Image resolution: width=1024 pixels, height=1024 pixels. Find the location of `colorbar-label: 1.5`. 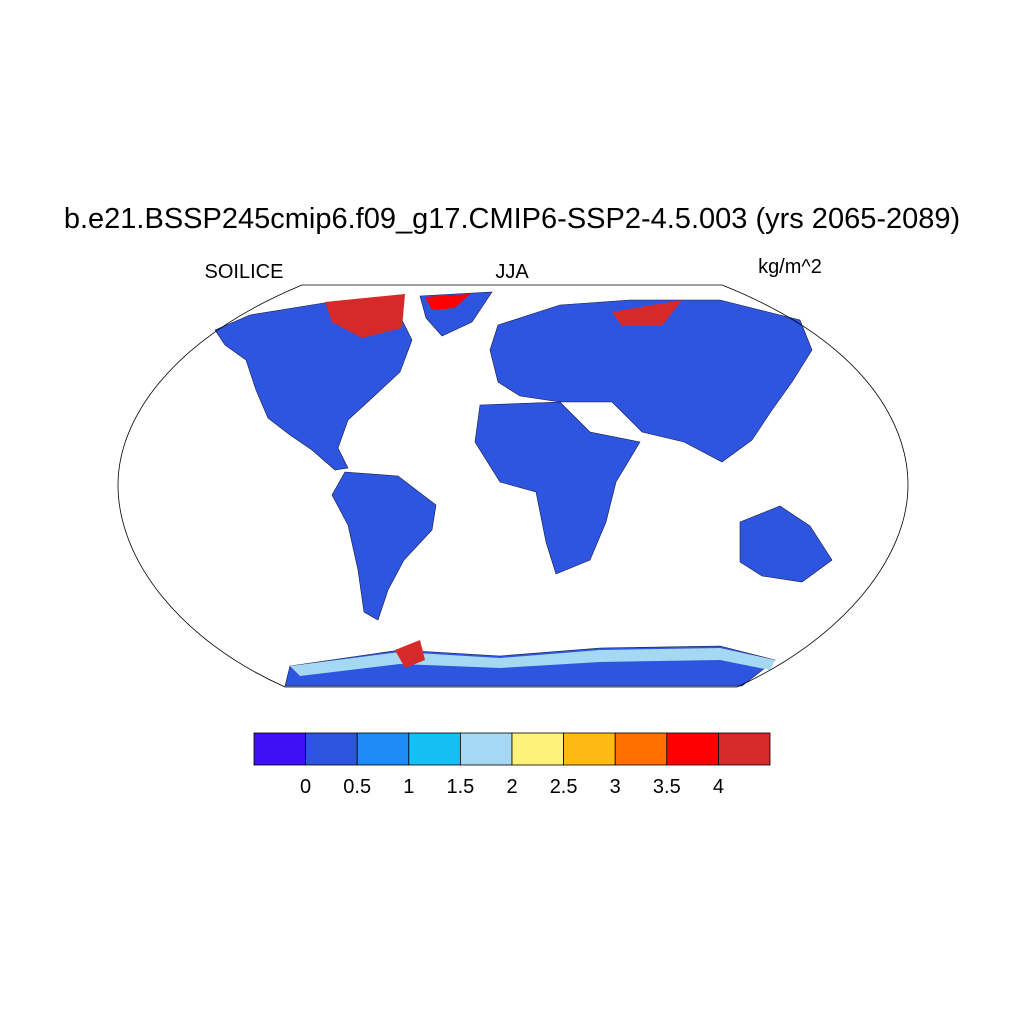

colorbar-label: 1.5 is located at coordinates (460, 787).